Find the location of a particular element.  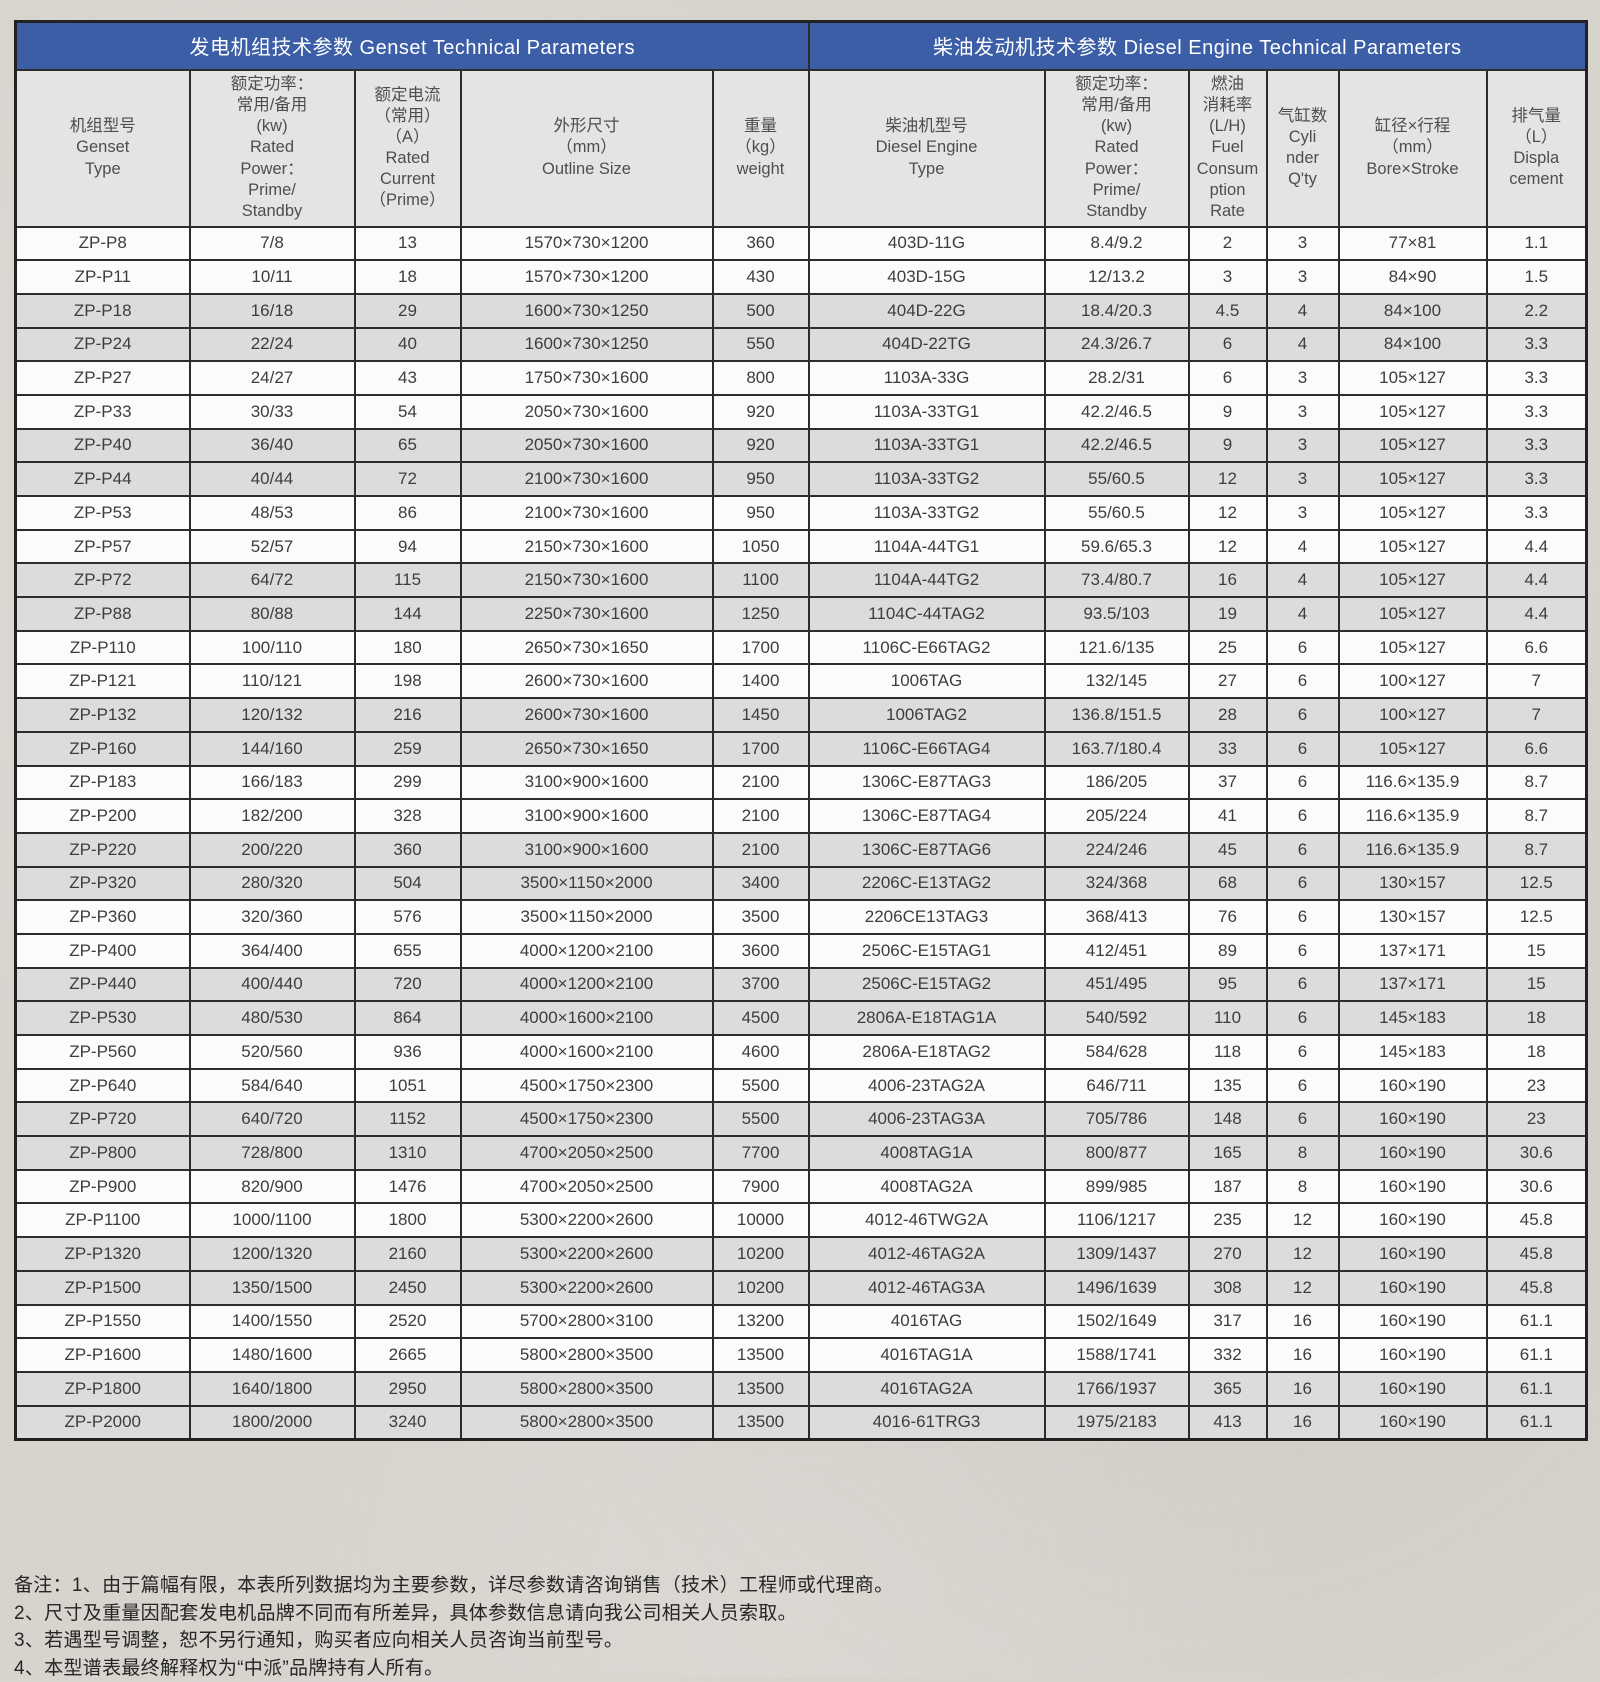

table-cell: ZP-P132 is located at coordinates (103, 715).